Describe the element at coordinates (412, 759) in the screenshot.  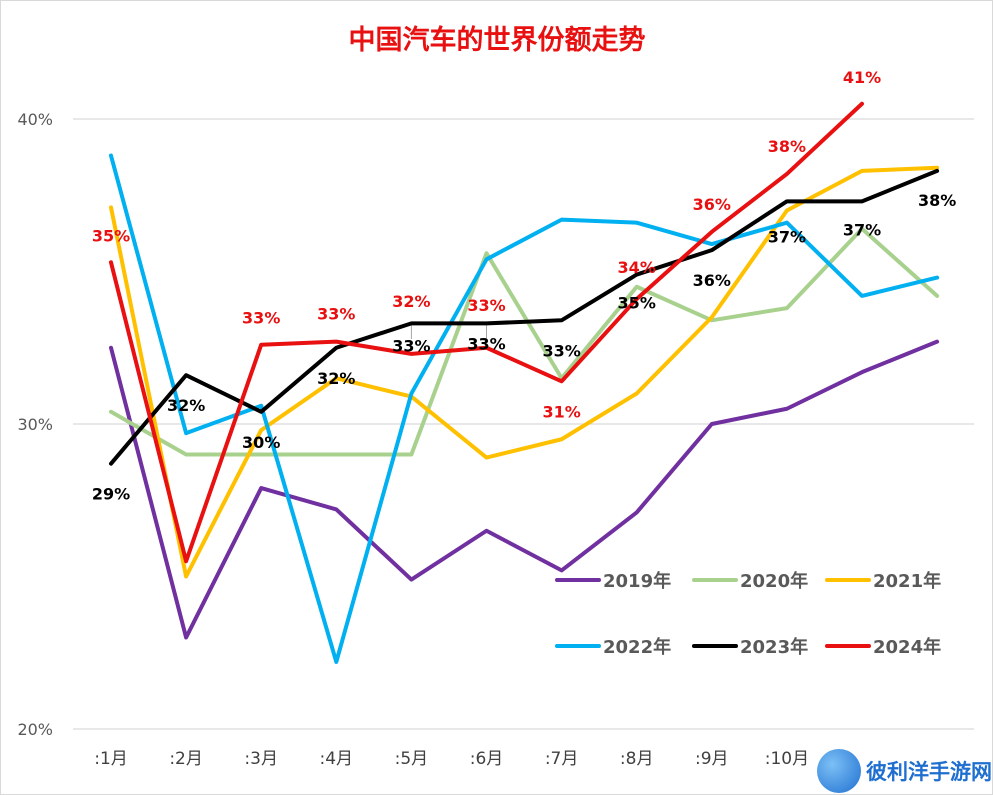
I see `x-tick-label: :5月` at that location.